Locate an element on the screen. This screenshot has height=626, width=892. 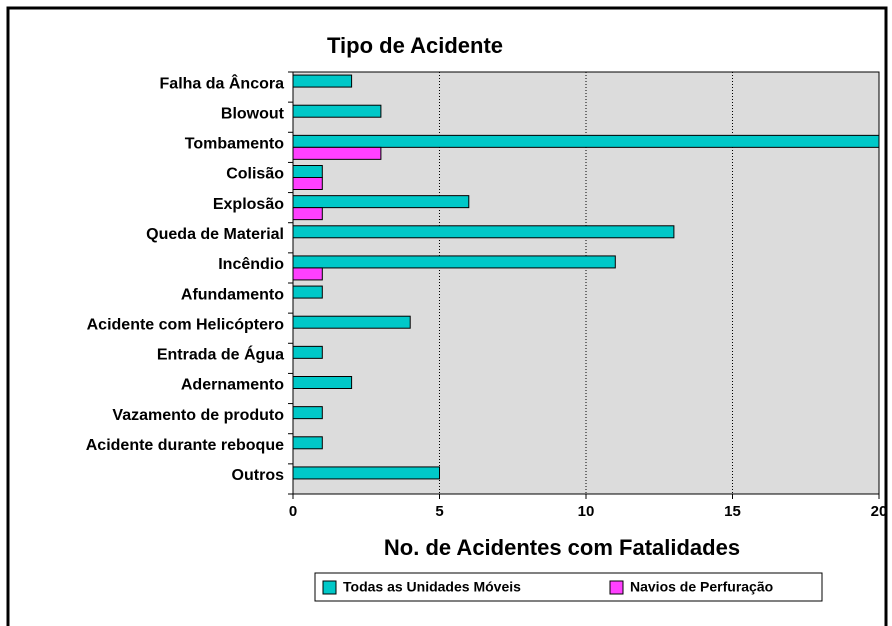
y-tick-label: Vazamento de produto is located at coordinates (198, 415).